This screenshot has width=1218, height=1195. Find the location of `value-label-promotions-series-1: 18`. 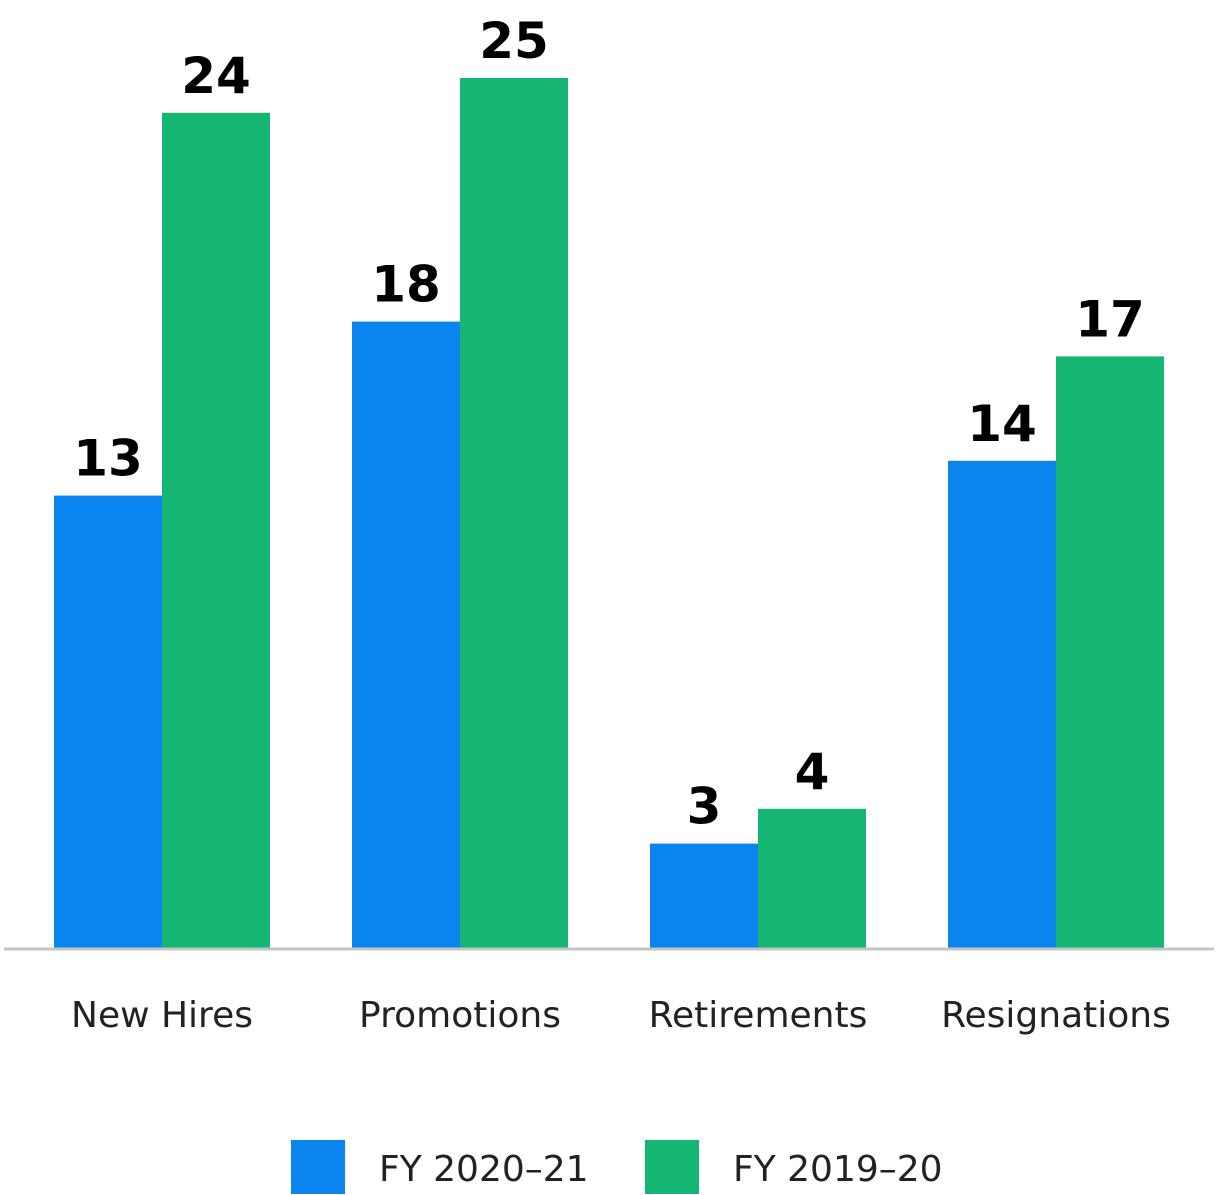

value-label-promotions-series-1: 18 is located at coordinates (406, 285).